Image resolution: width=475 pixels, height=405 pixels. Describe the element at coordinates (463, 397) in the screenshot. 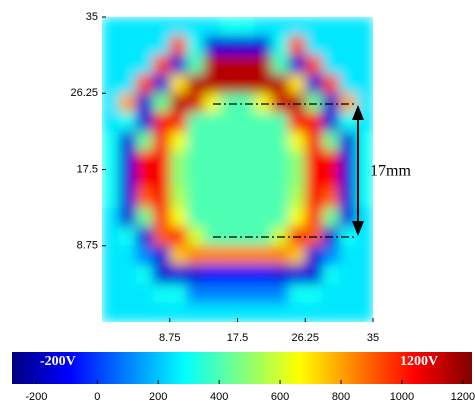

I see `colorbar-tick-label: 1200` at that location.